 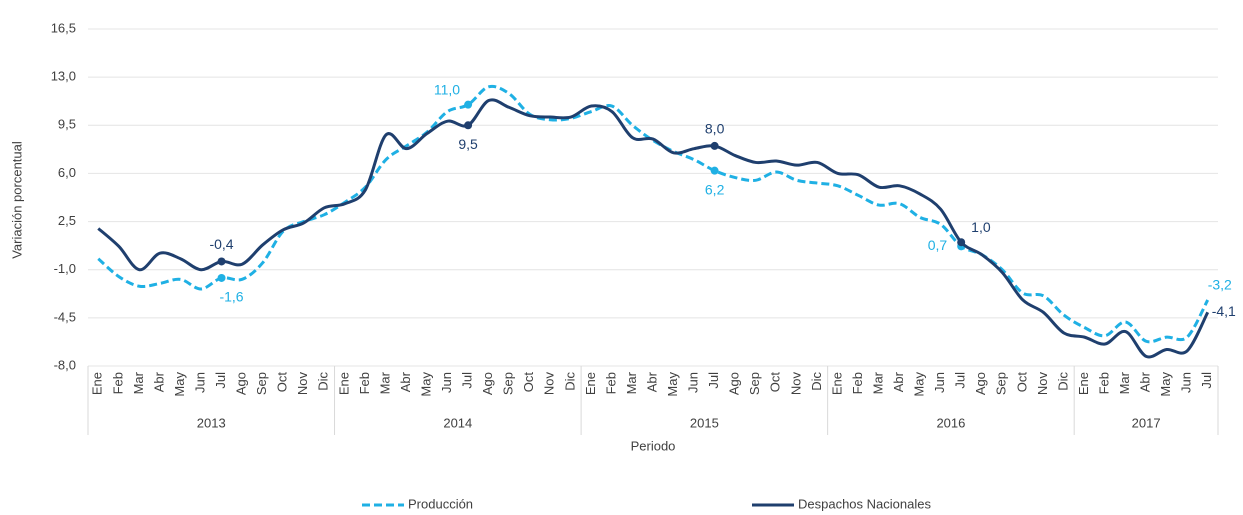 What do you see at coordinates (67, 124) in the screenshot?
I see `y-tick-label: 9,5` at bounding box center [67, 124].